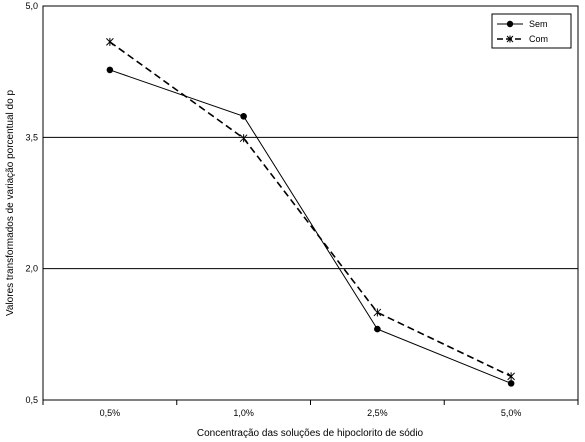 The width and height of the screenshot is (585, 442). I want to click on y-tick-label: 5,0, so click(31, 6).